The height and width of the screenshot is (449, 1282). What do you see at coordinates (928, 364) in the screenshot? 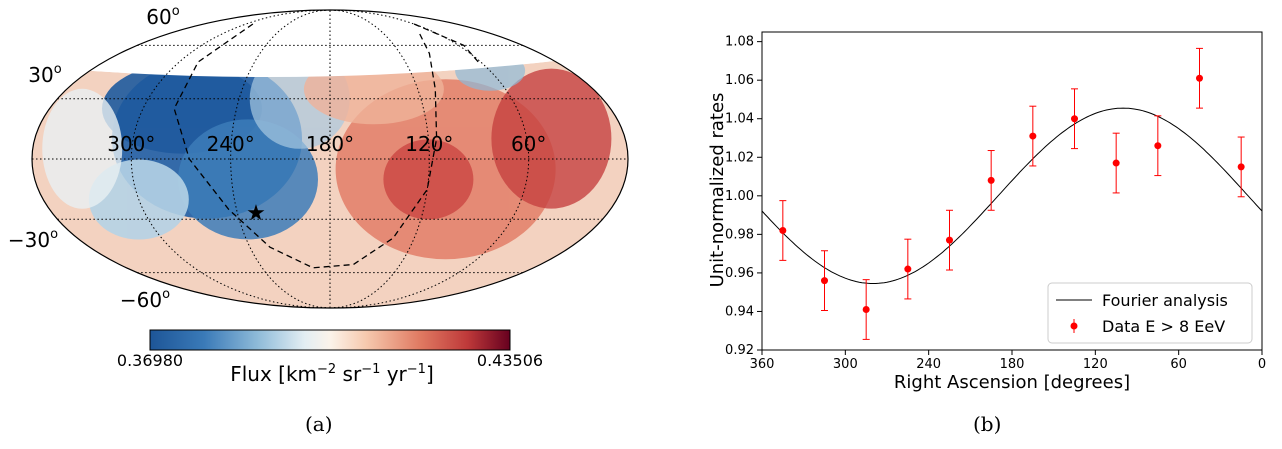
I see `x-tick-label: 240` at bounding box center [928, 364].